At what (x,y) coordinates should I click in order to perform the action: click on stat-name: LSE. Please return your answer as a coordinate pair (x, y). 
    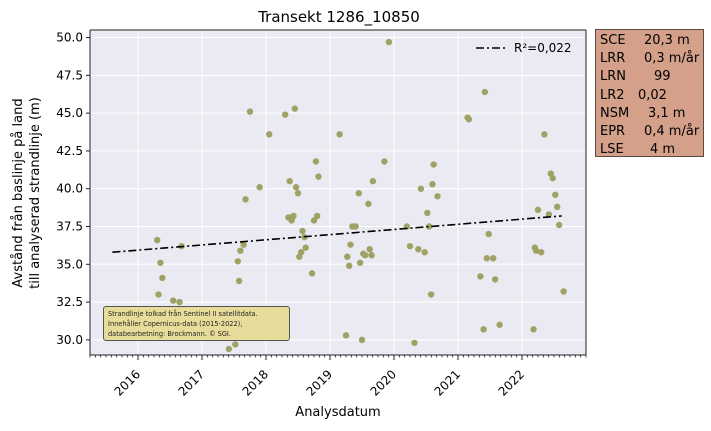
    Looking at the image, I should click on (612, 150).